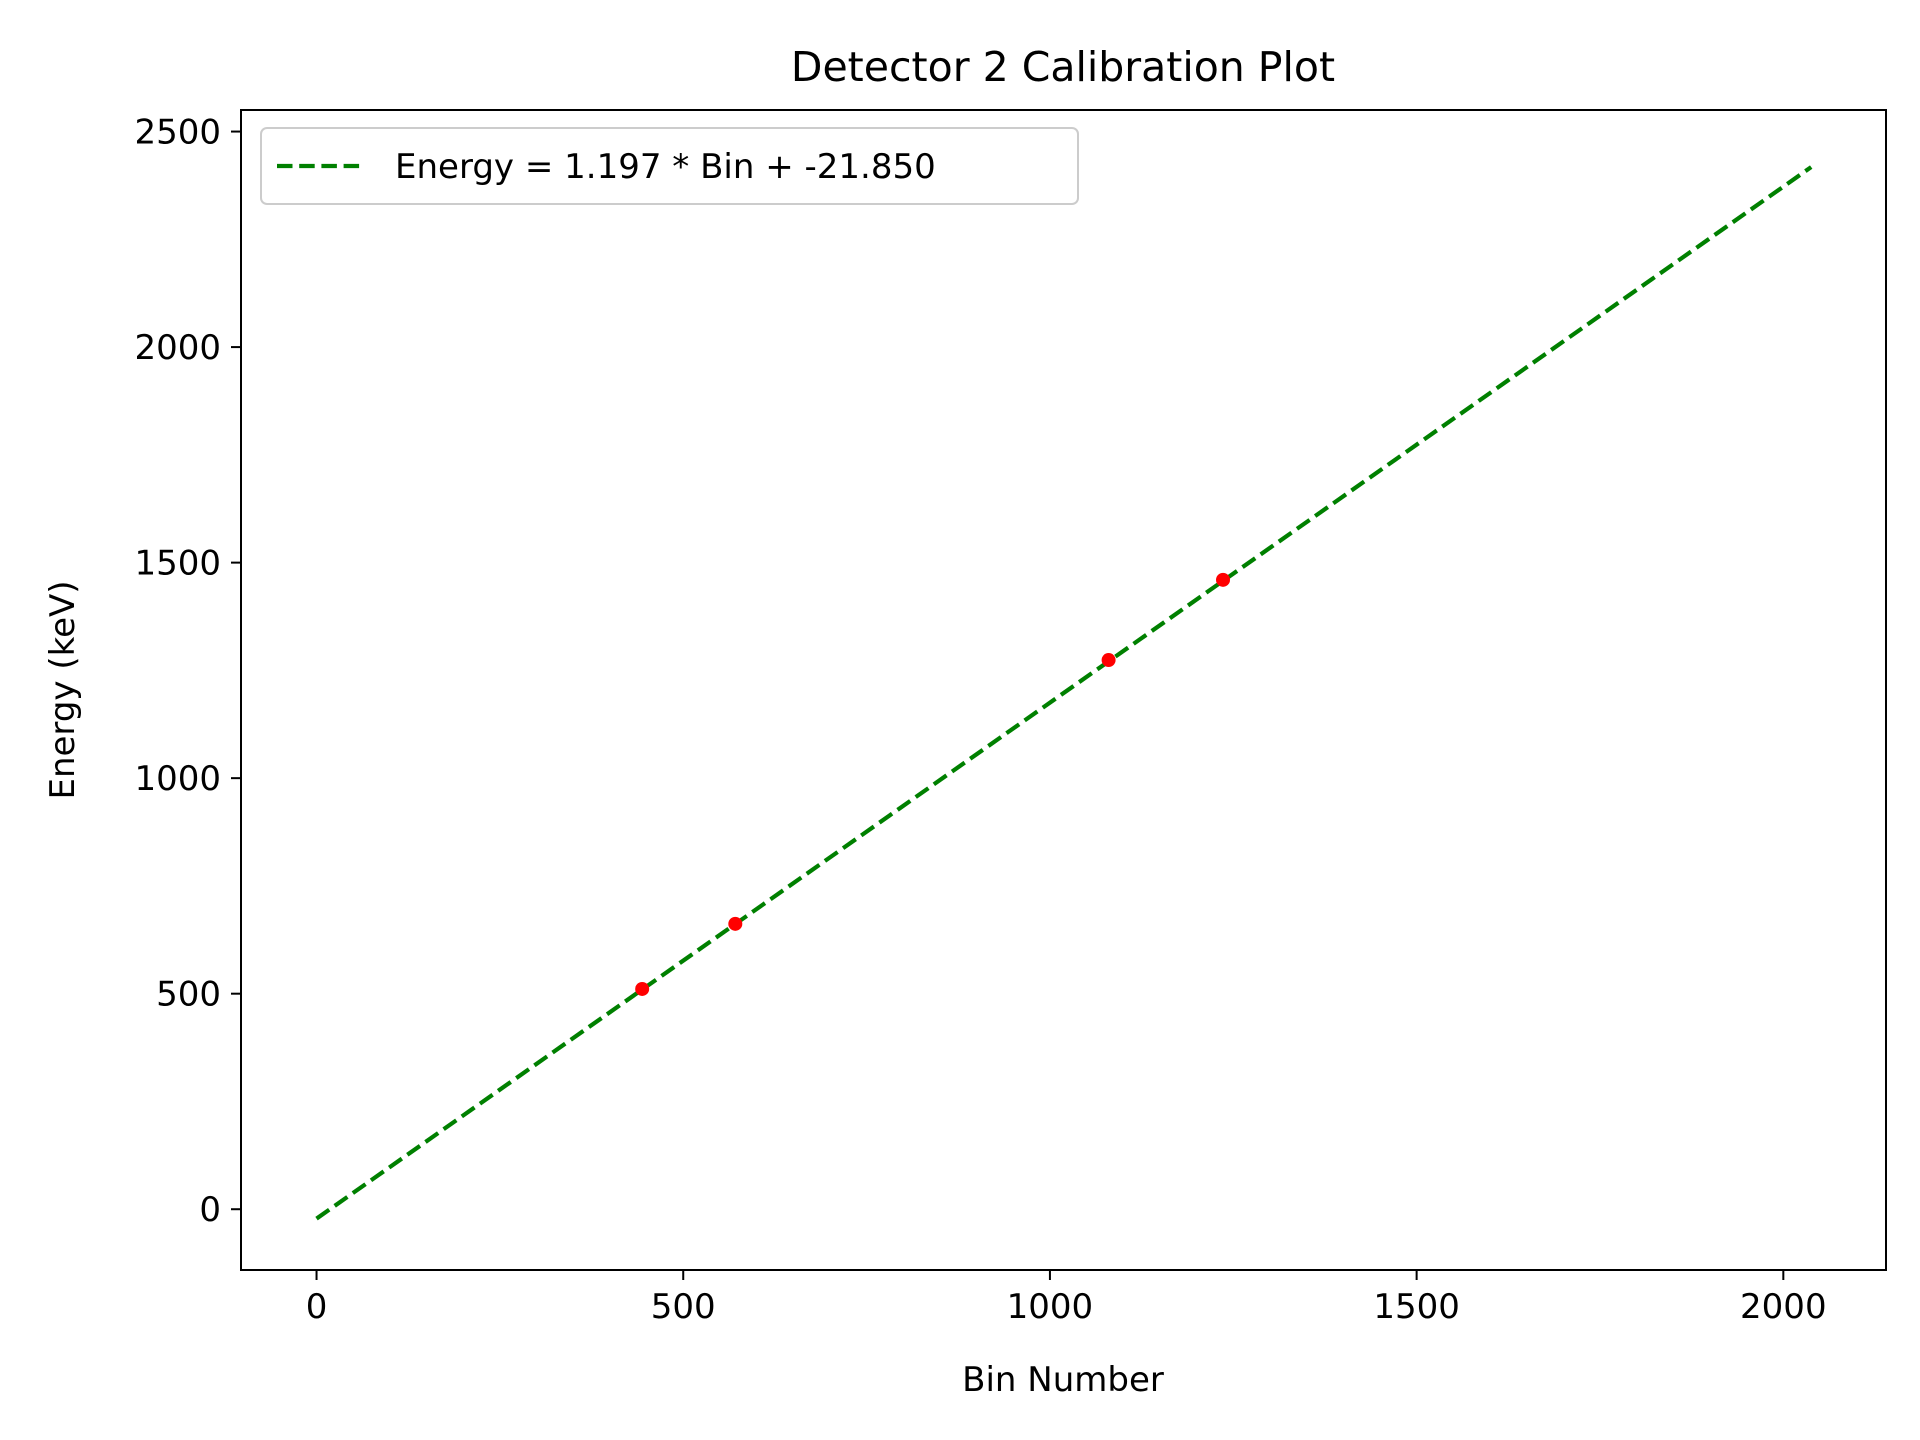 The width and height of the screenshot is (1920, 1440). What do you see at coordinates (187, 671) in the screenshot?
I see `y-axis-ticks: 0 500 1000 1500 2000 2500` at bounding box center [187, 671].